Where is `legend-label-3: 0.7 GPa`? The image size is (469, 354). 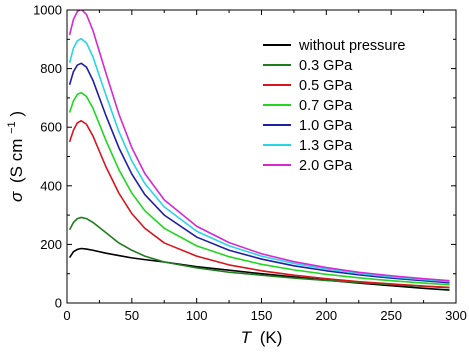 legend-label-3: 0.7 GPa is located at coordinates (326, 106).